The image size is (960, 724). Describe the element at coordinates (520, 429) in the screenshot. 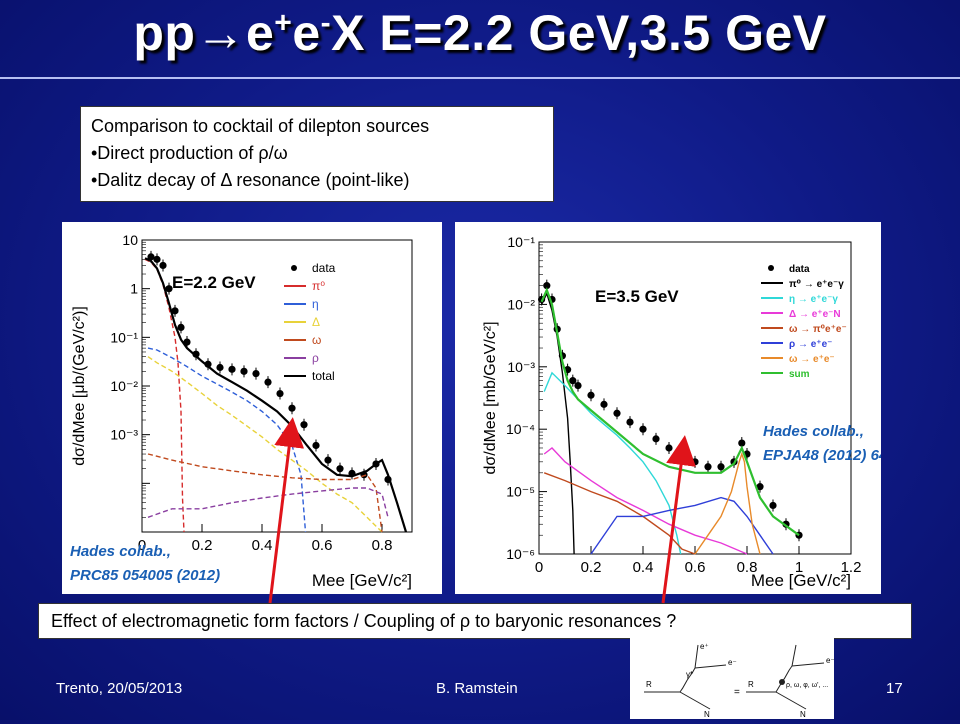

I see `y-tick-label: 10⁻⁴` at that location.